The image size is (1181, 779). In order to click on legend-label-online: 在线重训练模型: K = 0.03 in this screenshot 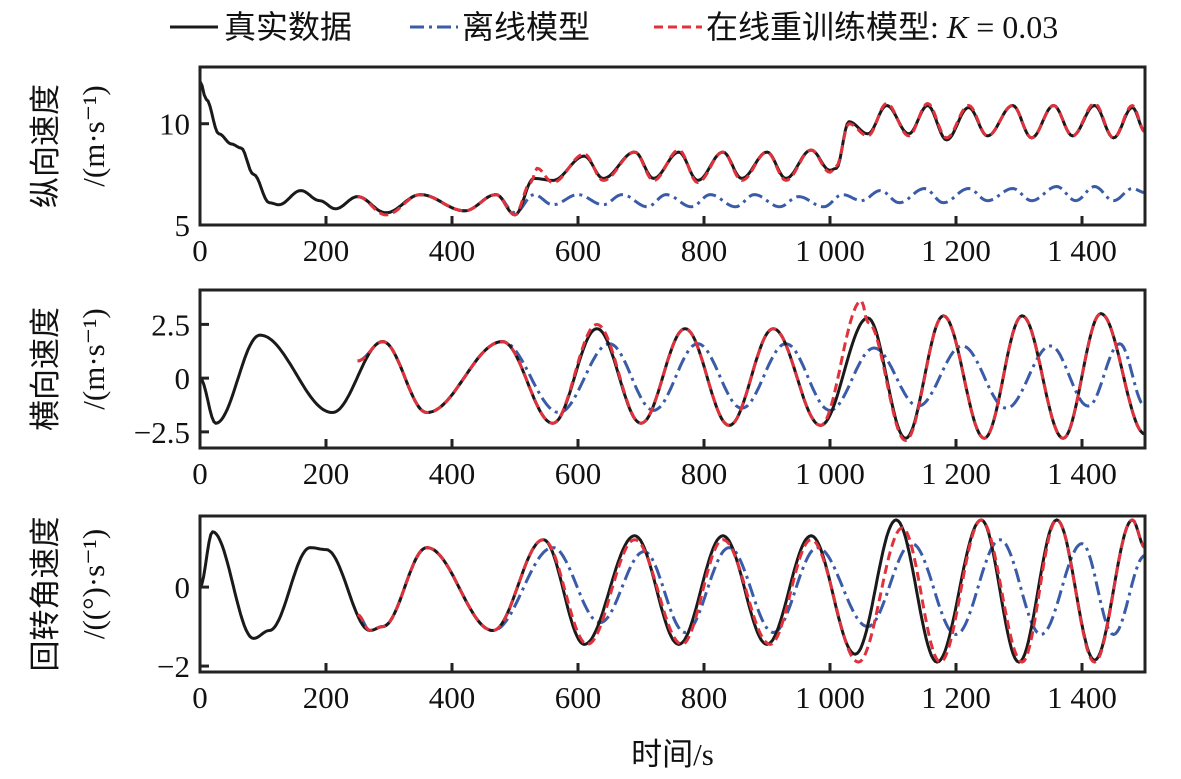, I will do `click(882, 27)`.